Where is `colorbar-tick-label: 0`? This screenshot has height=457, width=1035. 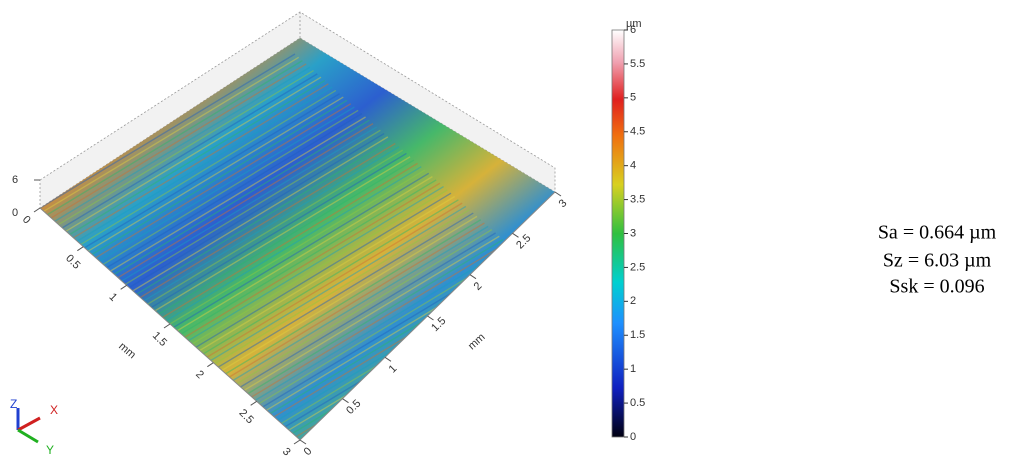
colorbar-tick-label: 0 is located at coordinates (633, 437).